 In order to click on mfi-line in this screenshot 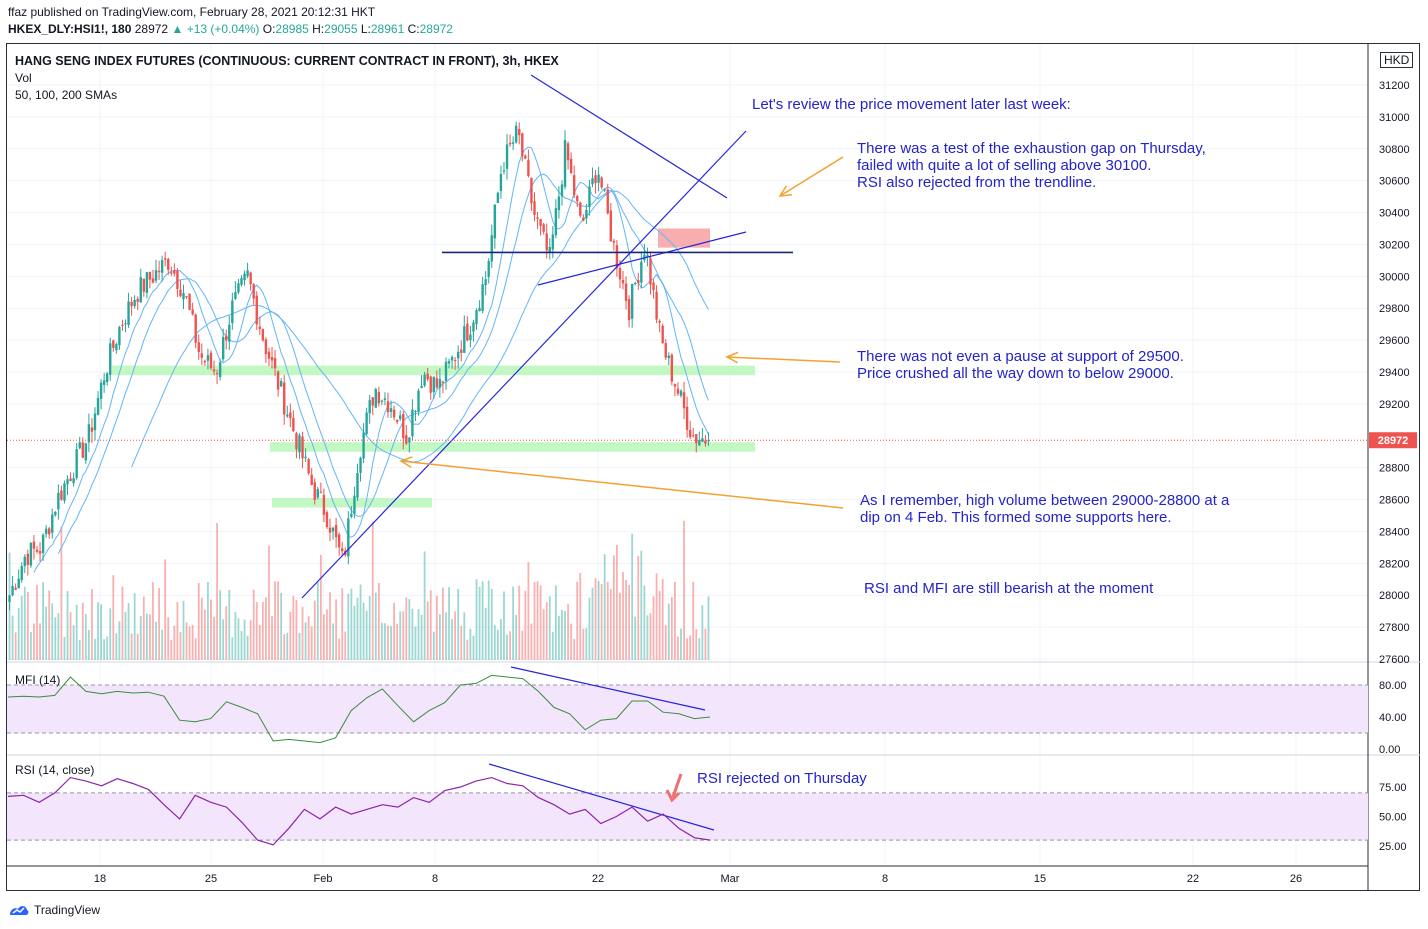, I will do `click(359, 709)`.